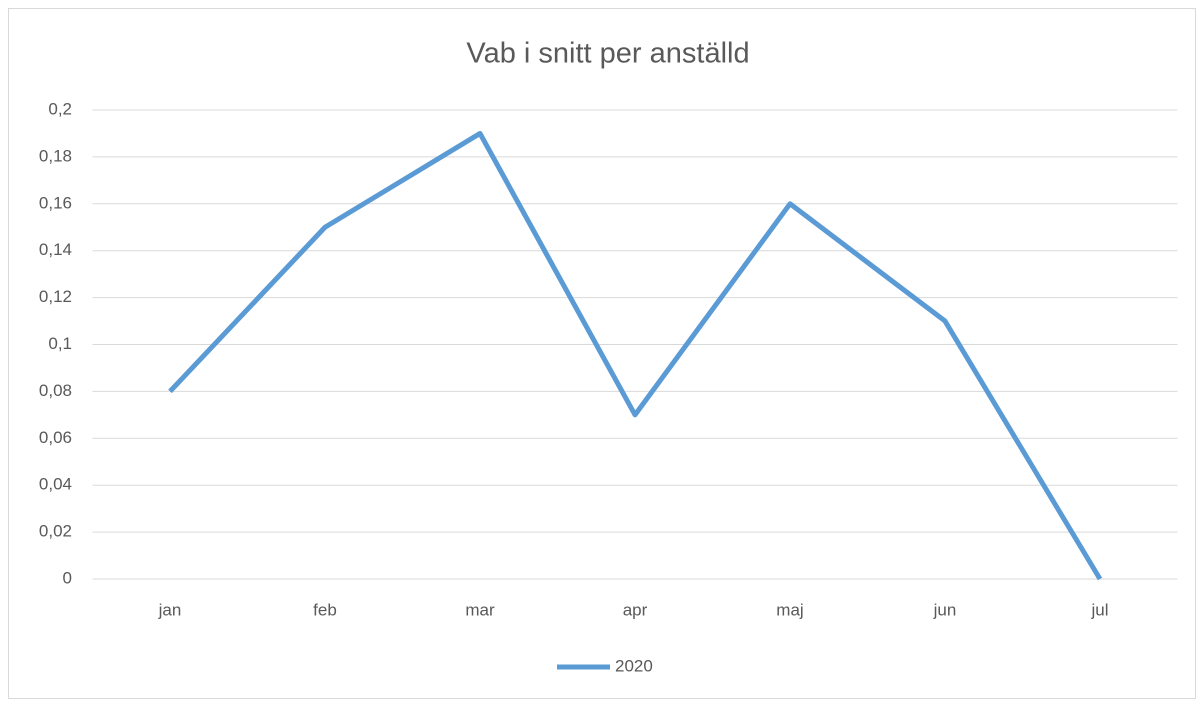  What do you see at coordinates (325, 609) in the screenshot?
I see `x-tick-label: feb` at bounding box center [325, 609].